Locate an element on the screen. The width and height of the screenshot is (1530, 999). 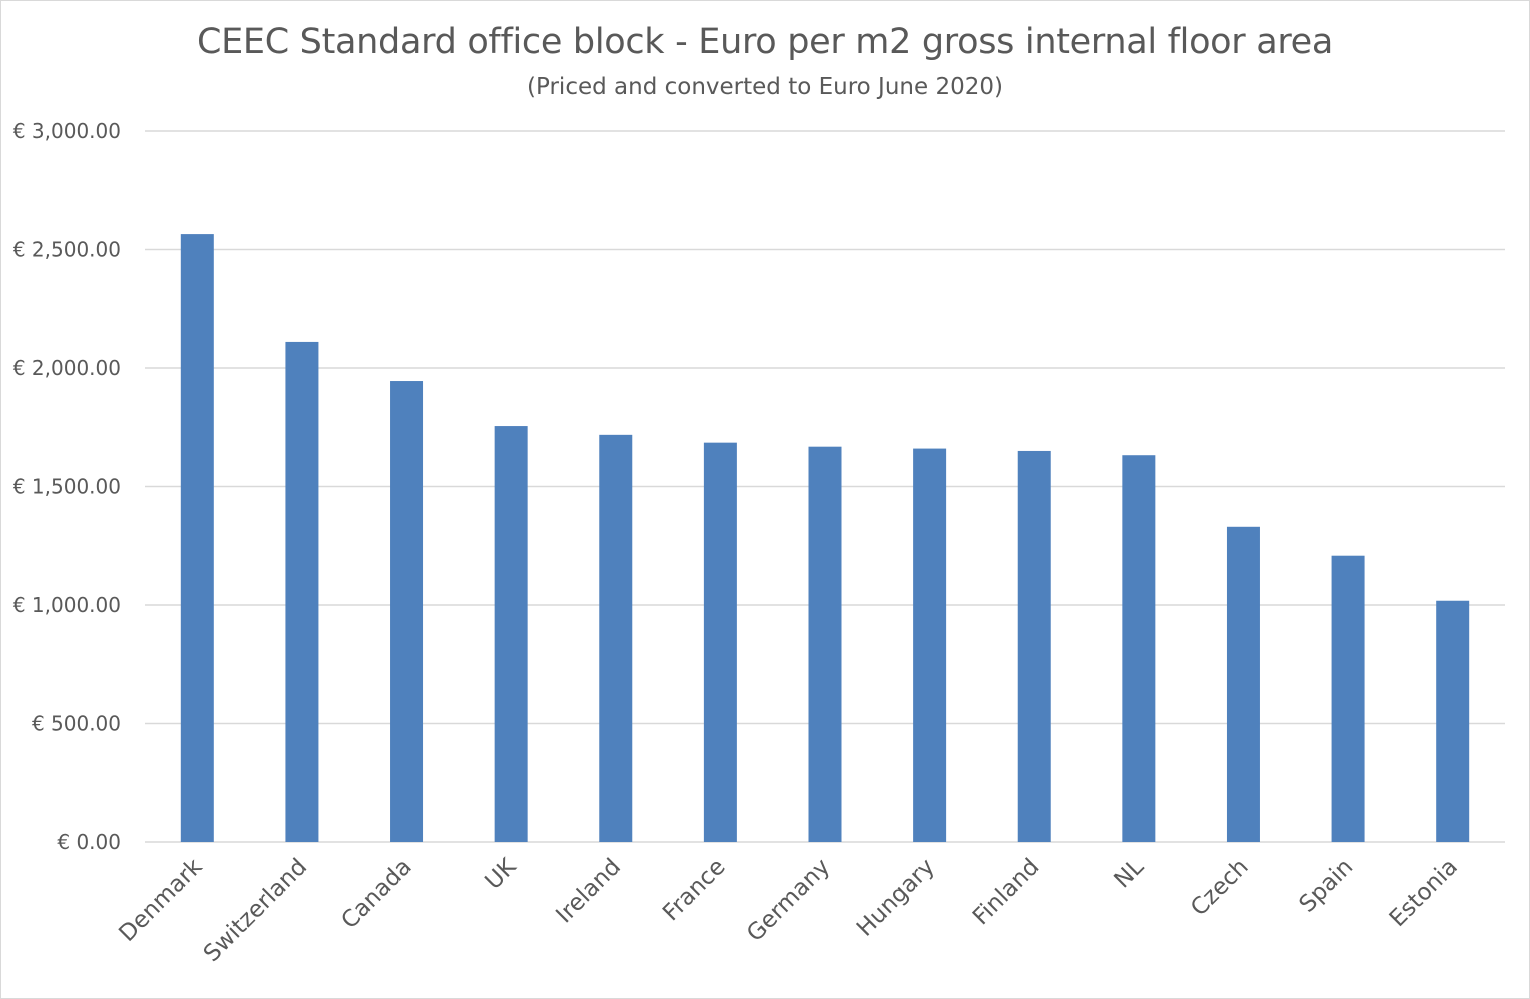
x-tick-label: NL is located at coordinates (1129, 874).